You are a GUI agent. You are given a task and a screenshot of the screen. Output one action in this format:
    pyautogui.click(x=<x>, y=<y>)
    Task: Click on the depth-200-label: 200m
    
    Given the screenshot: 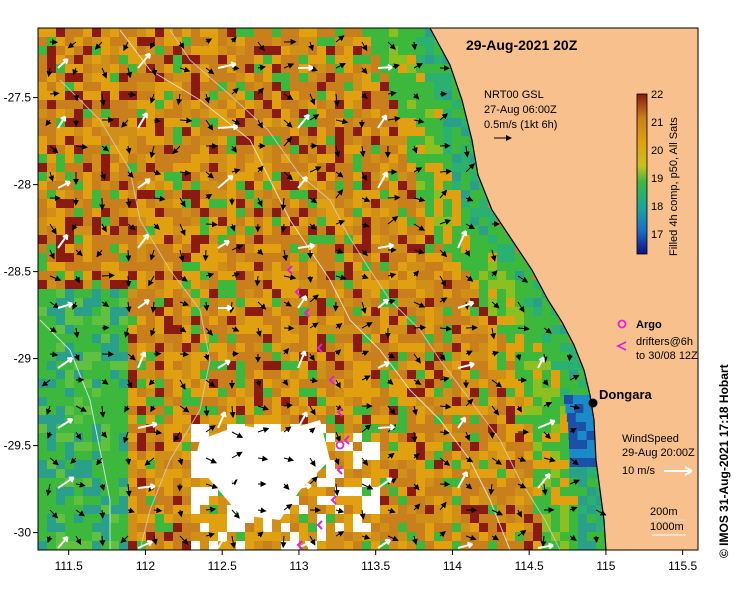 What is the action you would take?
    pyautogui.click(x=664, y=512)
    